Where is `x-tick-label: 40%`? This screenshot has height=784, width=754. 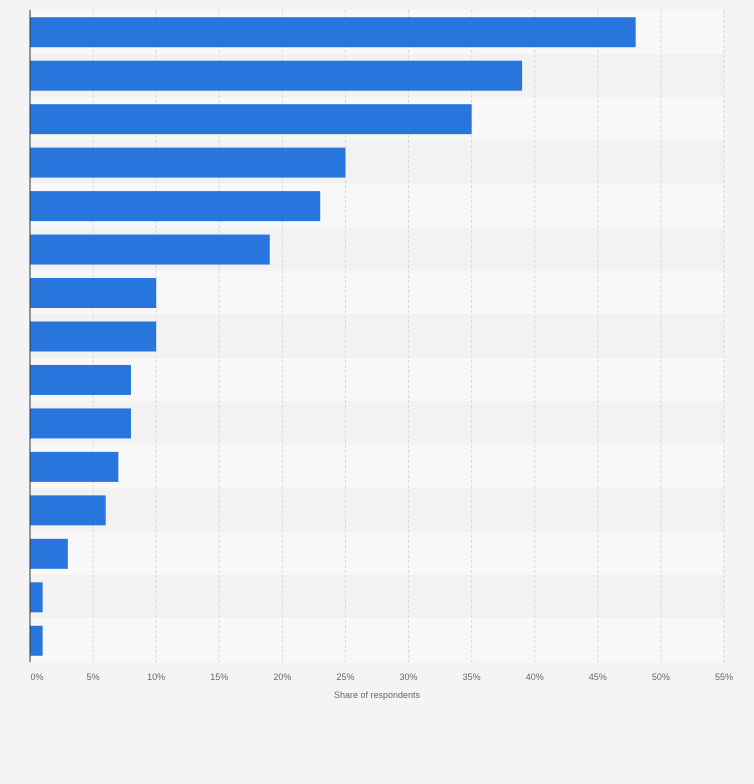
x-tick-label: 40% is located at coordinates (535, 677).